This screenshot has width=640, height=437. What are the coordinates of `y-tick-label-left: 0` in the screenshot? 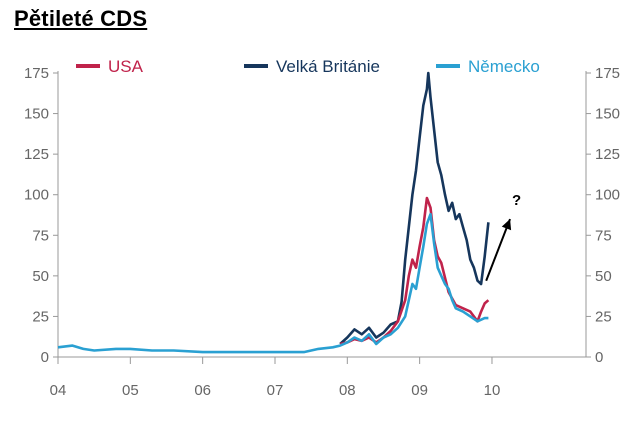 It's located at (45, 357).